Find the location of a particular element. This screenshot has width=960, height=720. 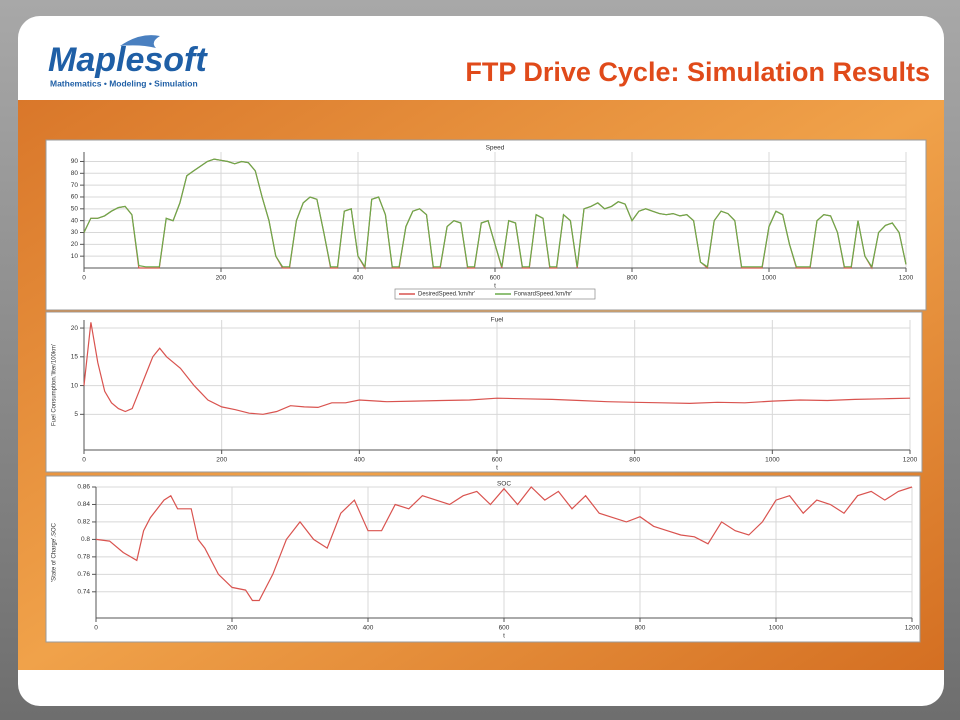

chart-title: Fuel is located at coordinates (497, 320).